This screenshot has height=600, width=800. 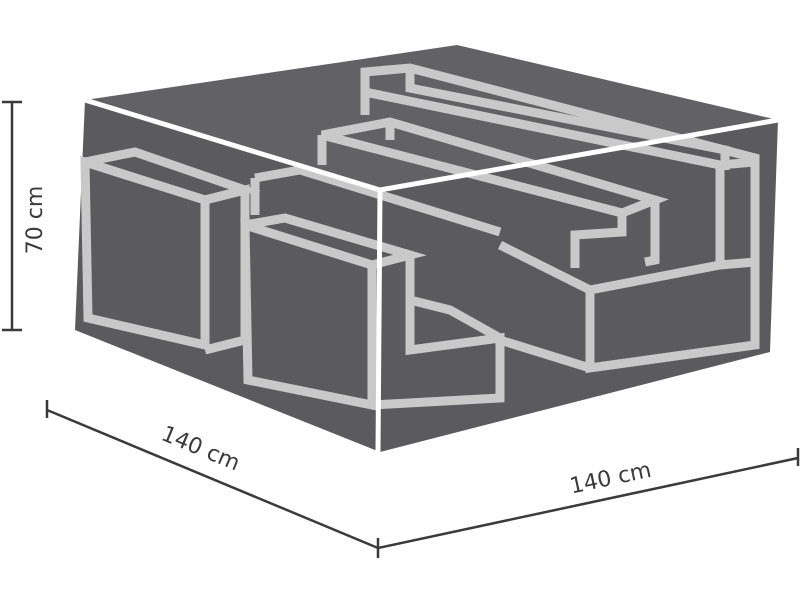 I want to click on depth-dimension-line, so click(x=212, y=479).